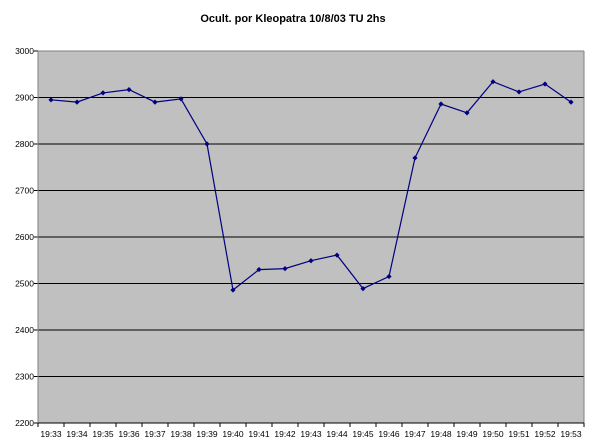 The height and width of the screenshot is (444, 596). What do you see at coordinates (259, 434) in the screenshot?
I see `x-tick-label: 19:41` at bounding box center [259, 434].